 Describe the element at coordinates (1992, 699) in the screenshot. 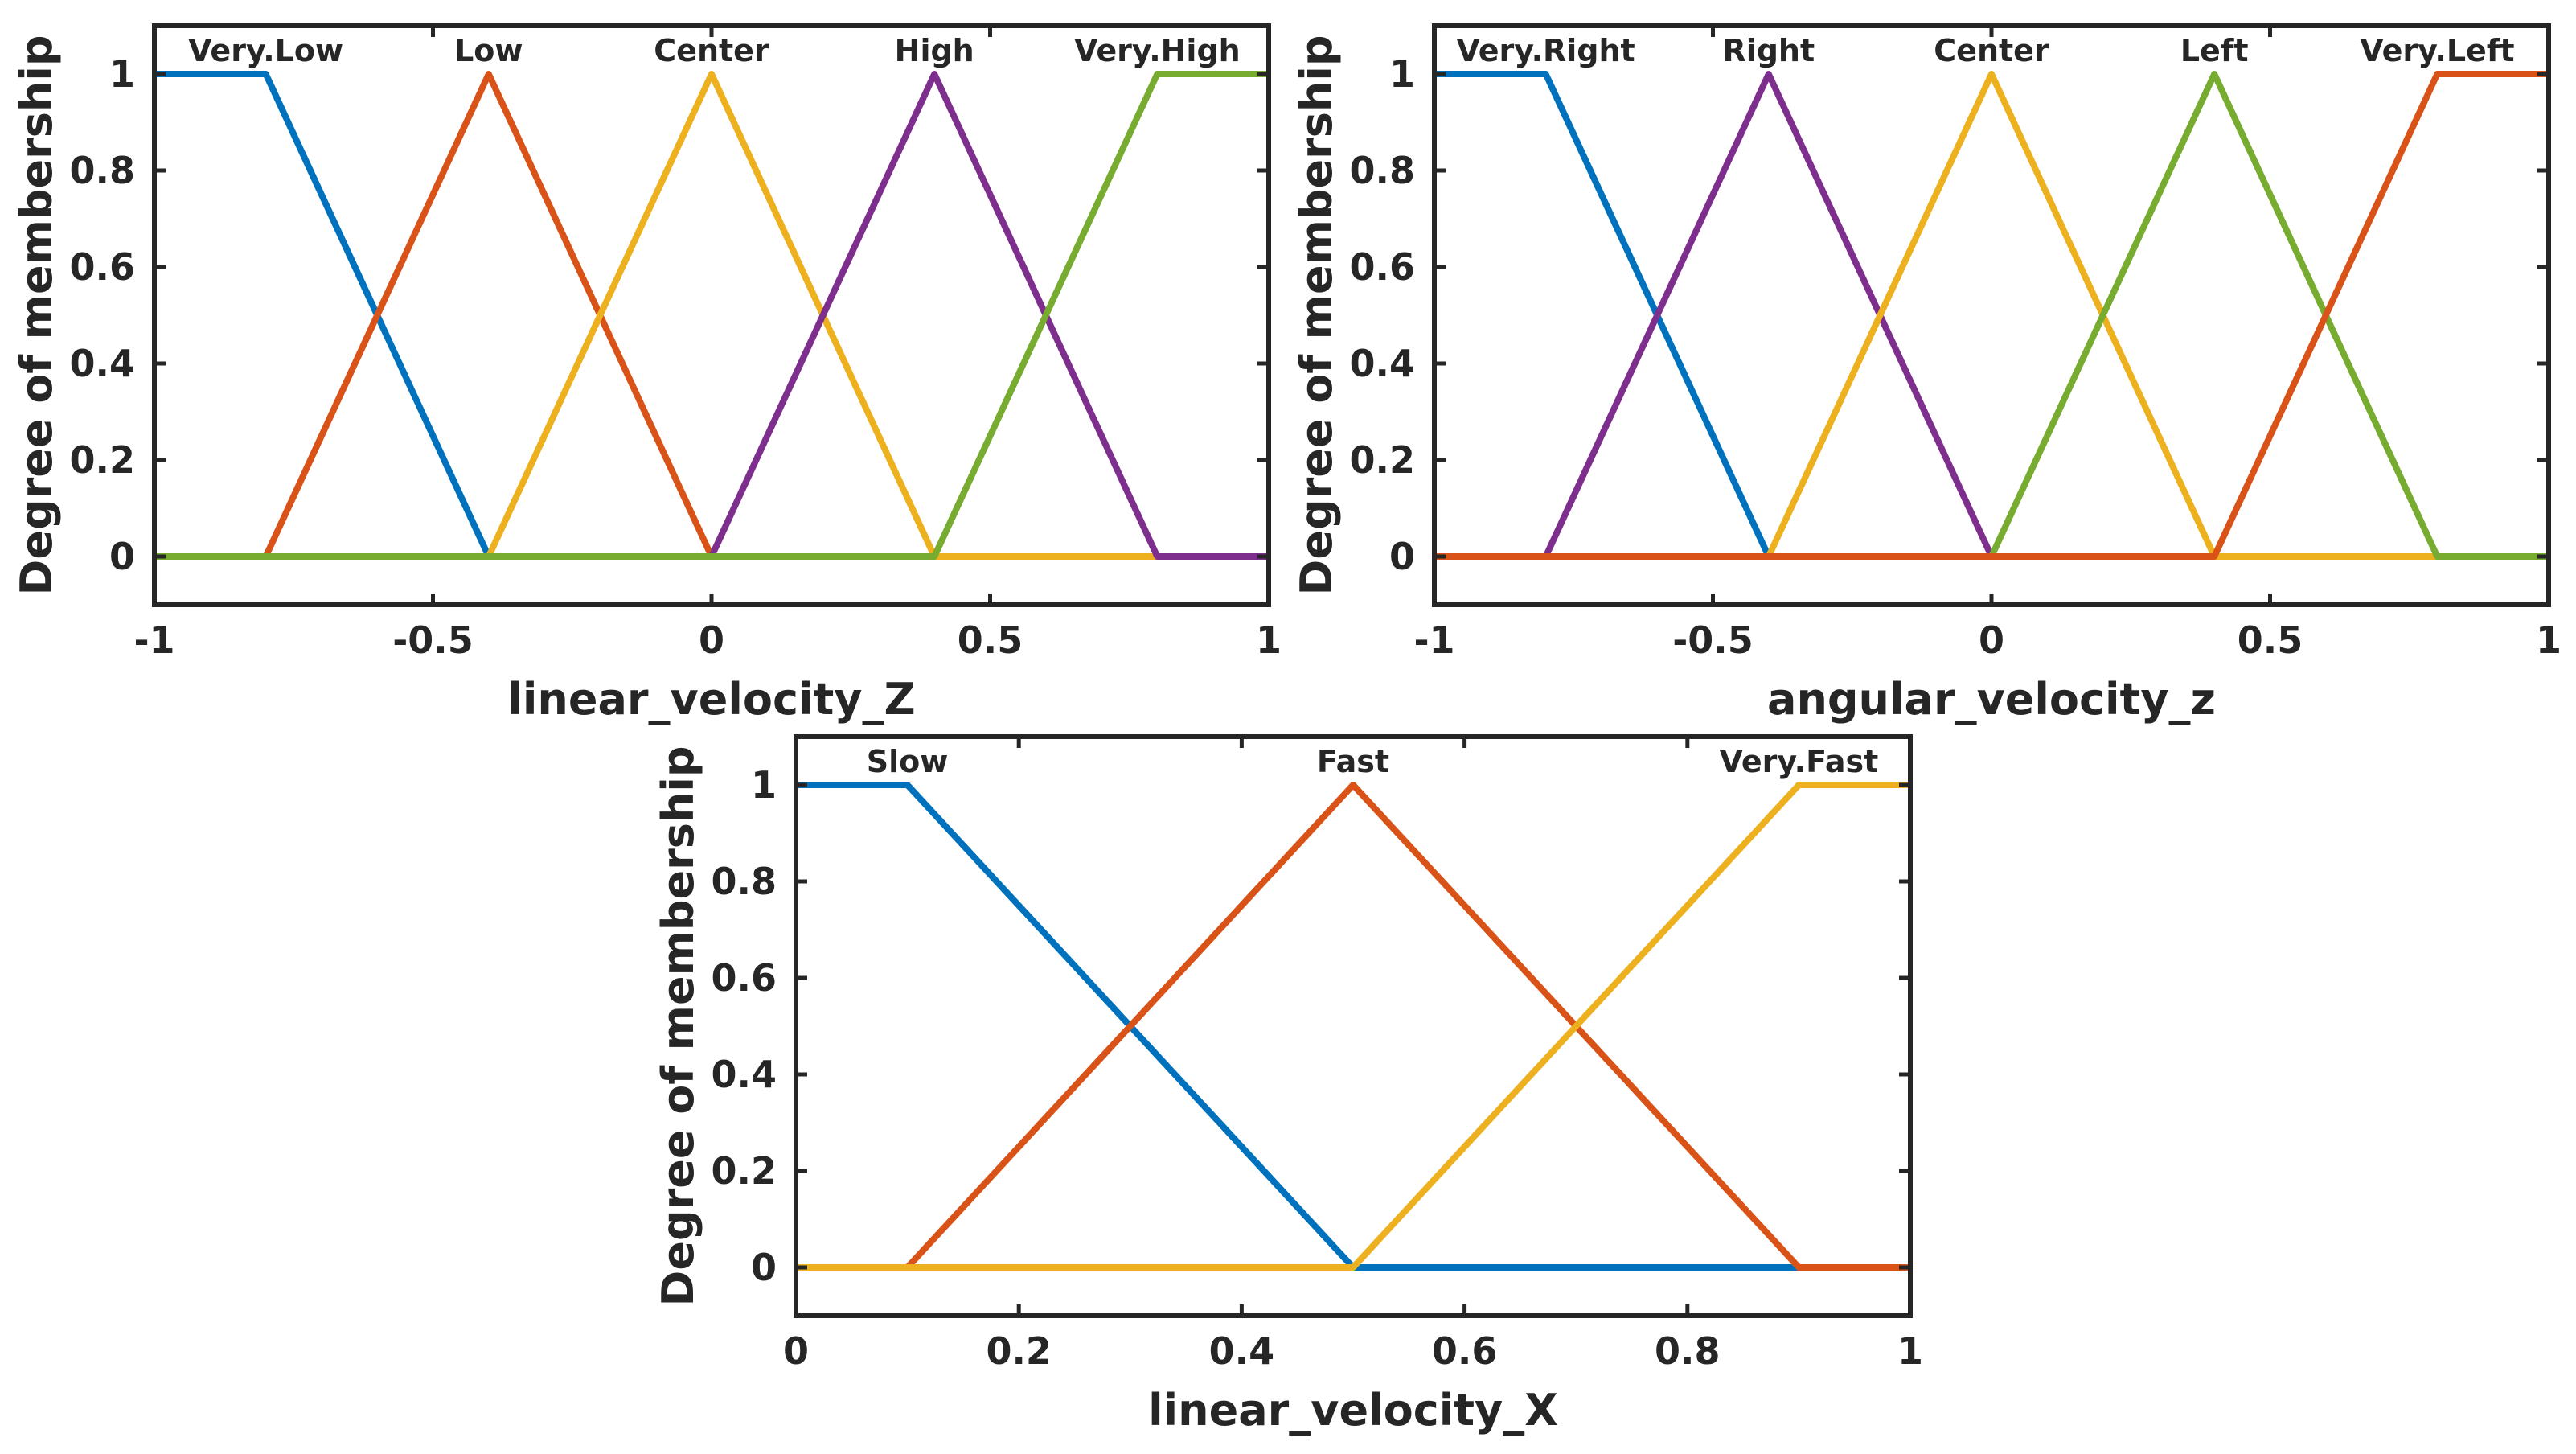

I see `x-axis-label: angular_velocity_z` at that location.